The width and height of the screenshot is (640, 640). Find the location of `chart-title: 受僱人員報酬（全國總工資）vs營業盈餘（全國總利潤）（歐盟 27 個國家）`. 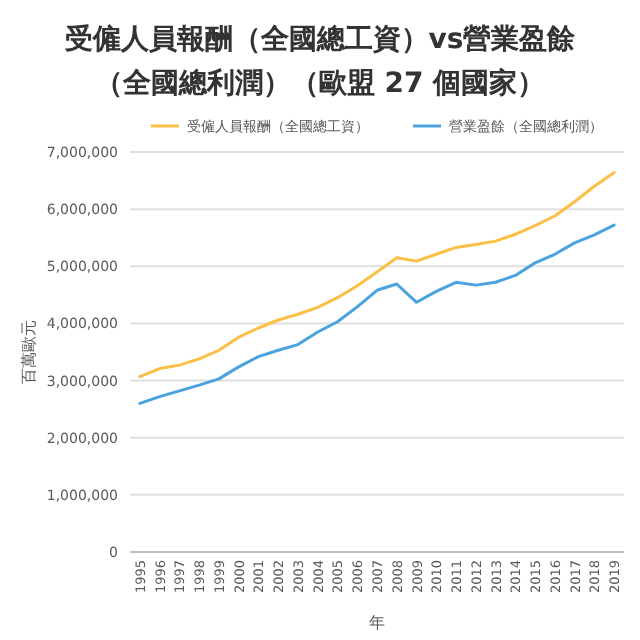

chart-title: 受僱人員報酬（全國總工資）vs營業盈餘（全國總利潤）（歐盟 27 個國家） is located at coordinates (320, 62).